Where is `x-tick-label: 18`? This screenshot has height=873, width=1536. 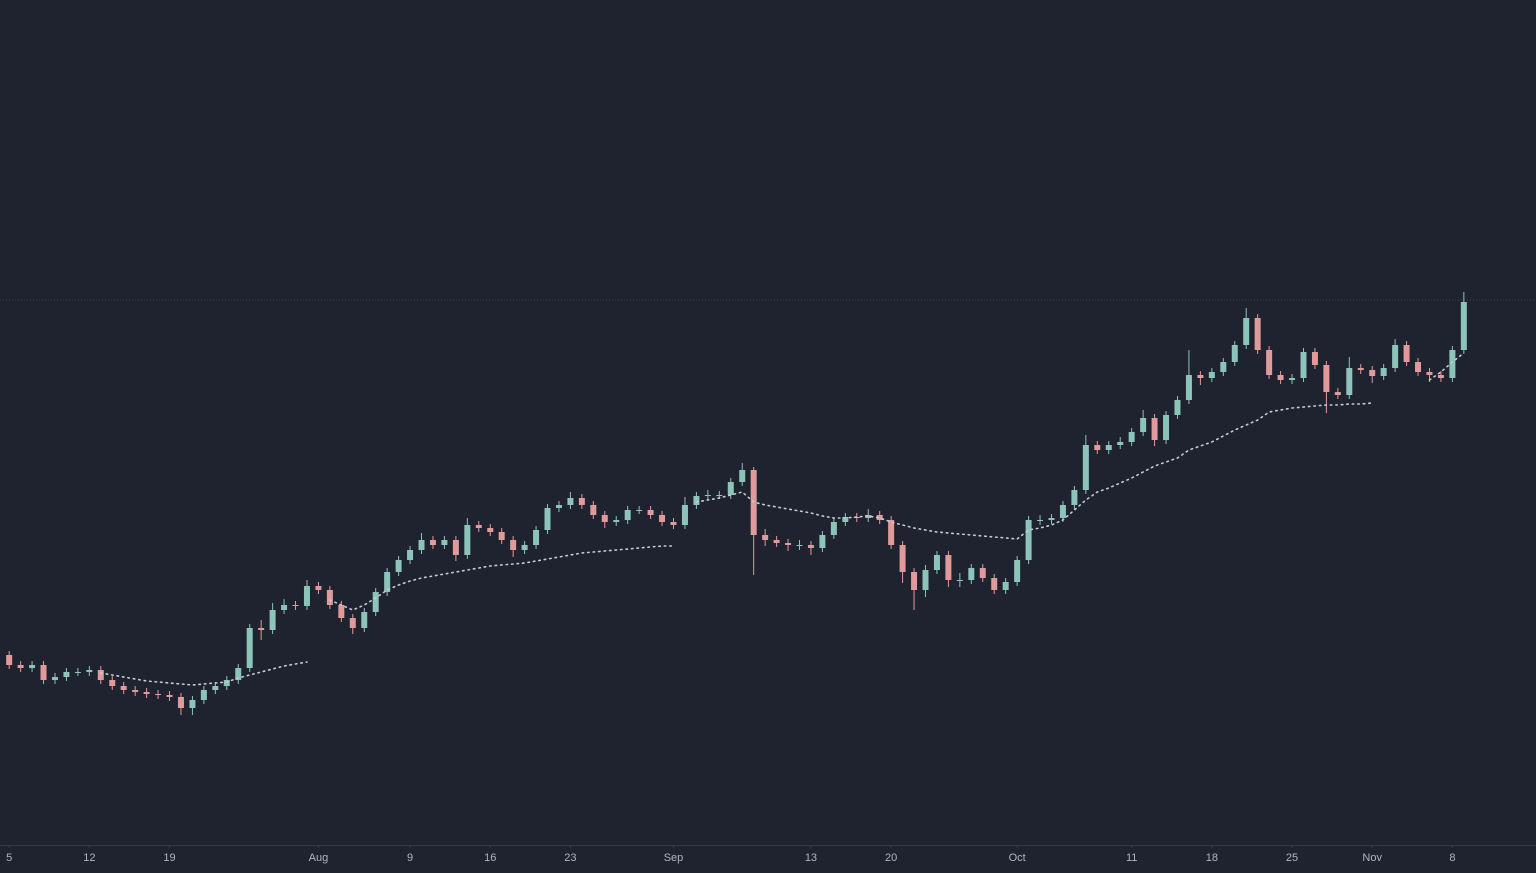 x-tick-label: 18 is located at coordinates (1212, 858).